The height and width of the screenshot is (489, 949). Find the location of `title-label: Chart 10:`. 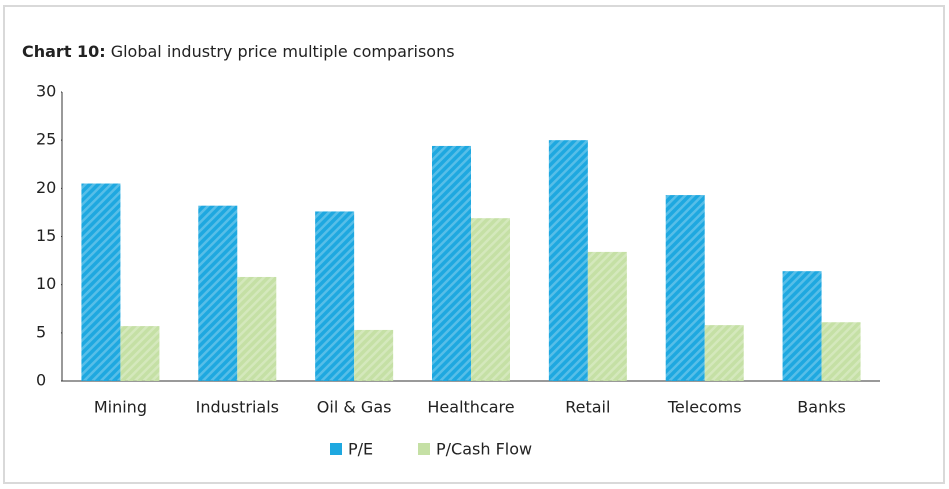

title-label: Chart 10: is located at coordinates (64, 51).